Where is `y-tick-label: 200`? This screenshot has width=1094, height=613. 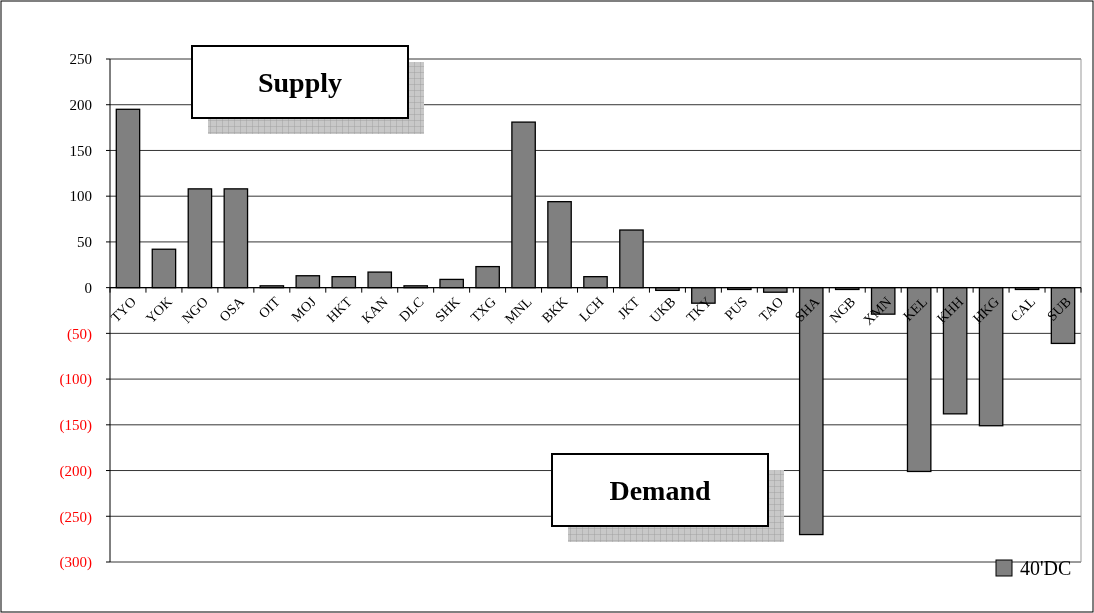
y-tick-label: 200 is located at coordinates (80, 104).